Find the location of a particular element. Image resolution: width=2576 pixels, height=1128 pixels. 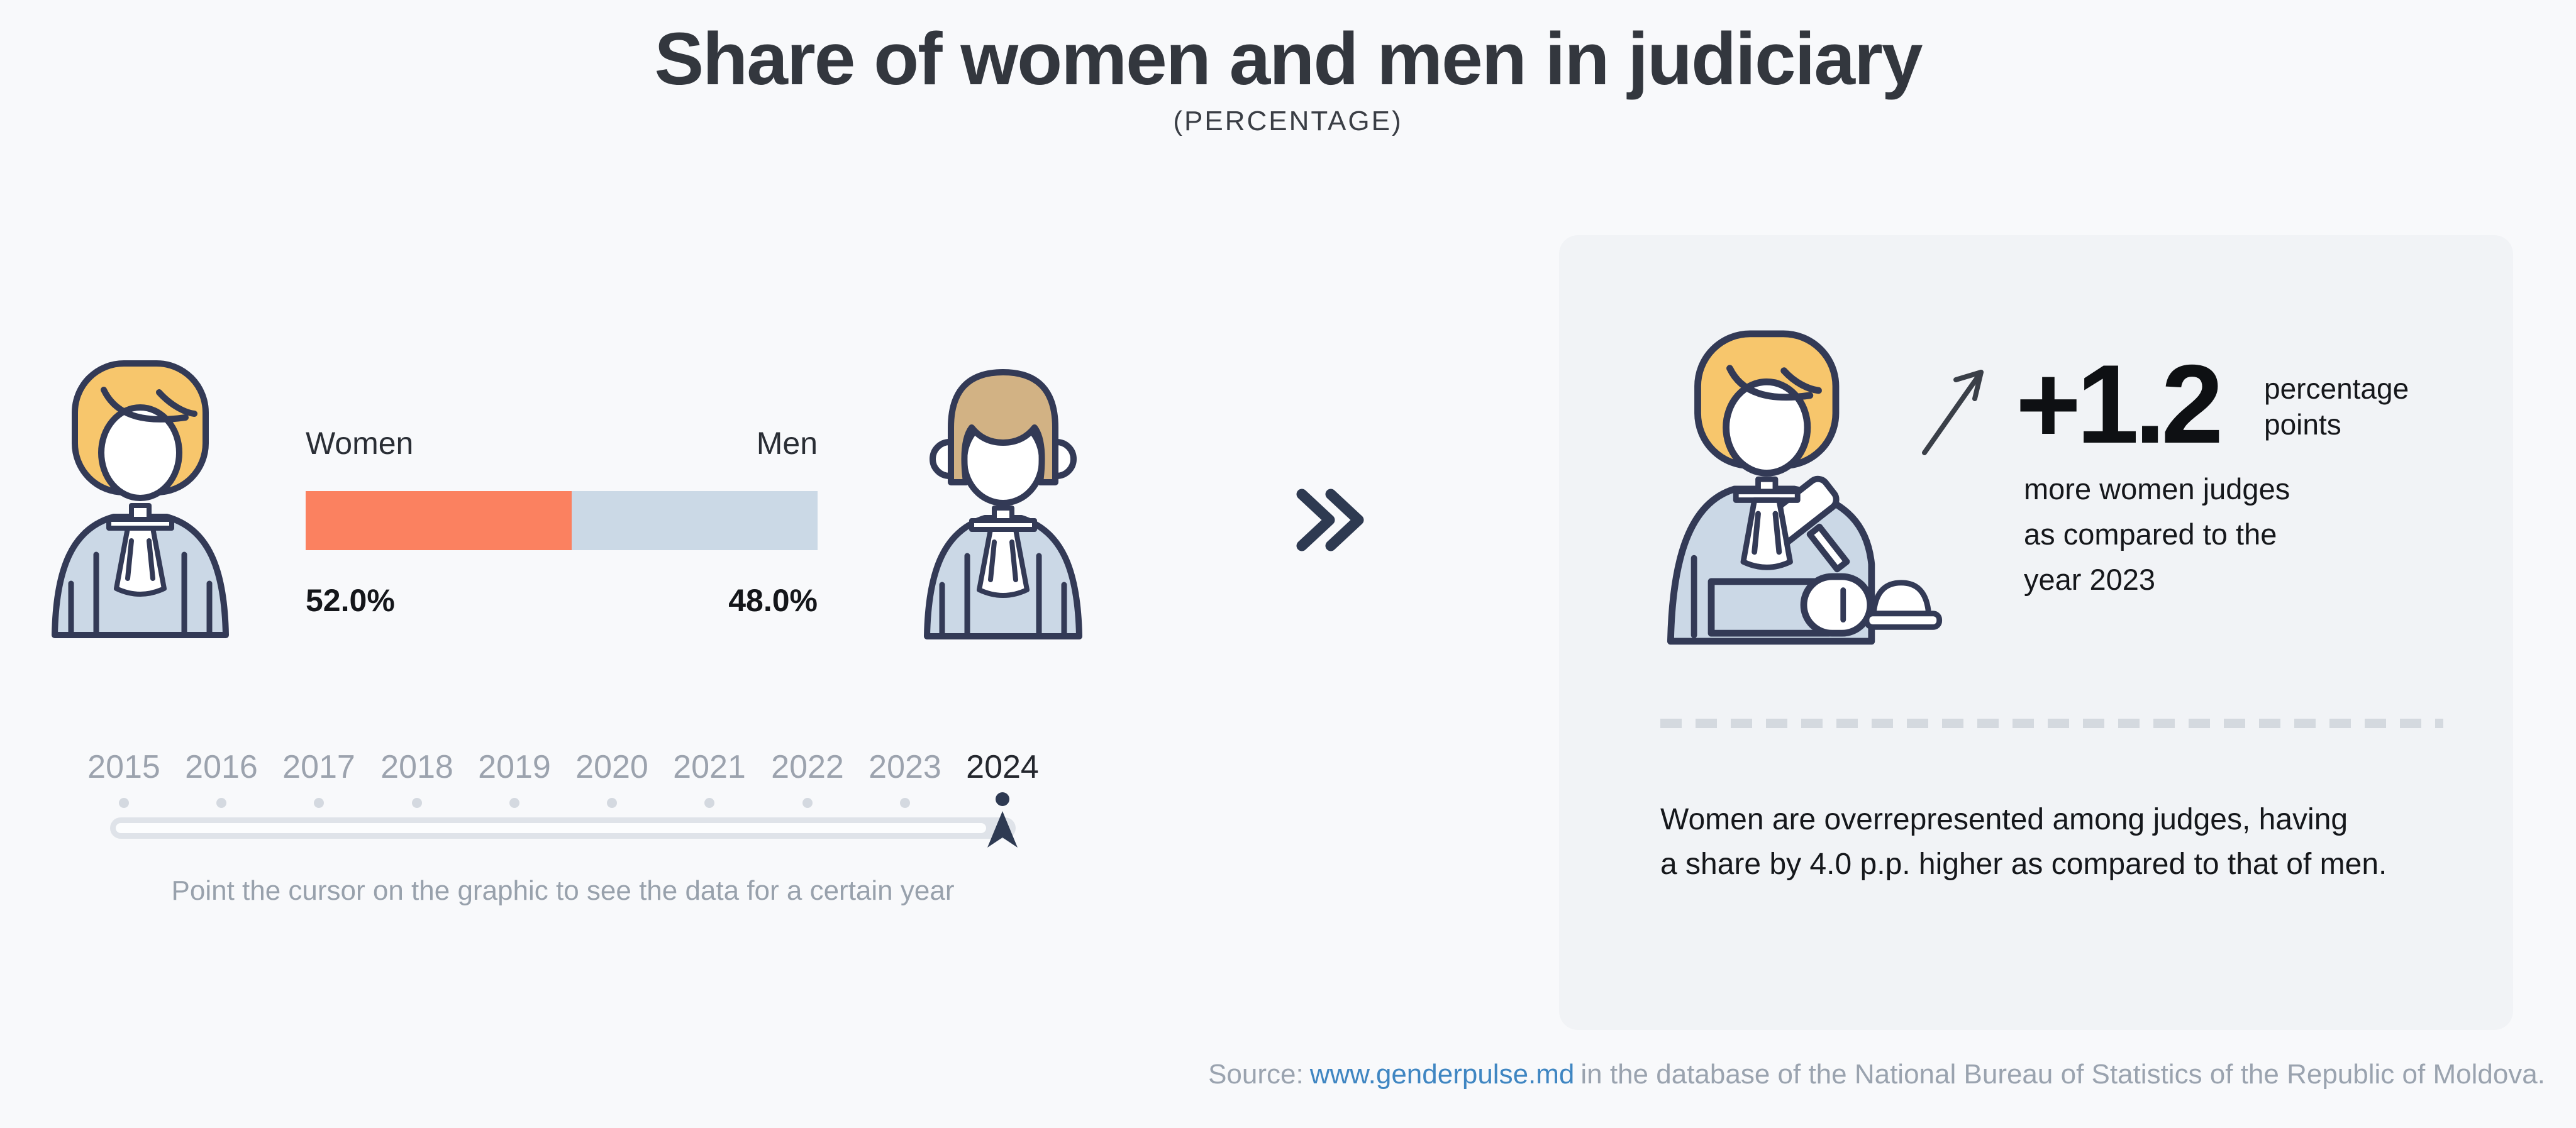

man-judge-icon is located at coordinates (1003, 504).